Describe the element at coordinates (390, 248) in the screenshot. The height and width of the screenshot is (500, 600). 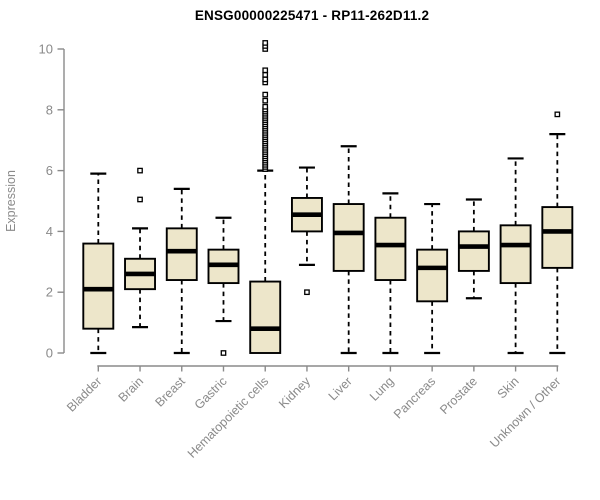
I see `box-lung` at that location.